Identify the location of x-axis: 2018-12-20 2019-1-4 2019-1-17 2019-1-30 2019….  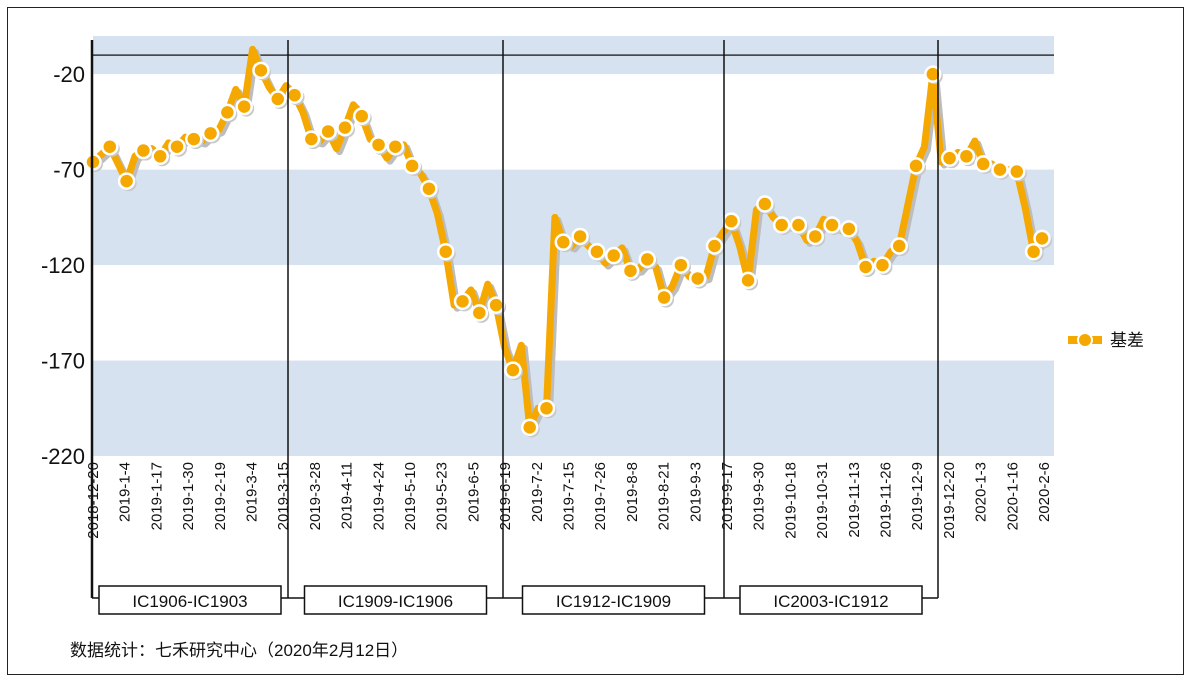
(569, 500).